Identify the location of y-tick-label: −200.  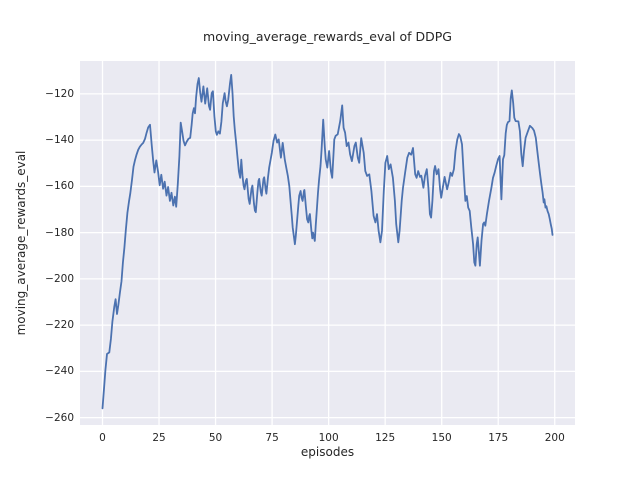
(59, 278).